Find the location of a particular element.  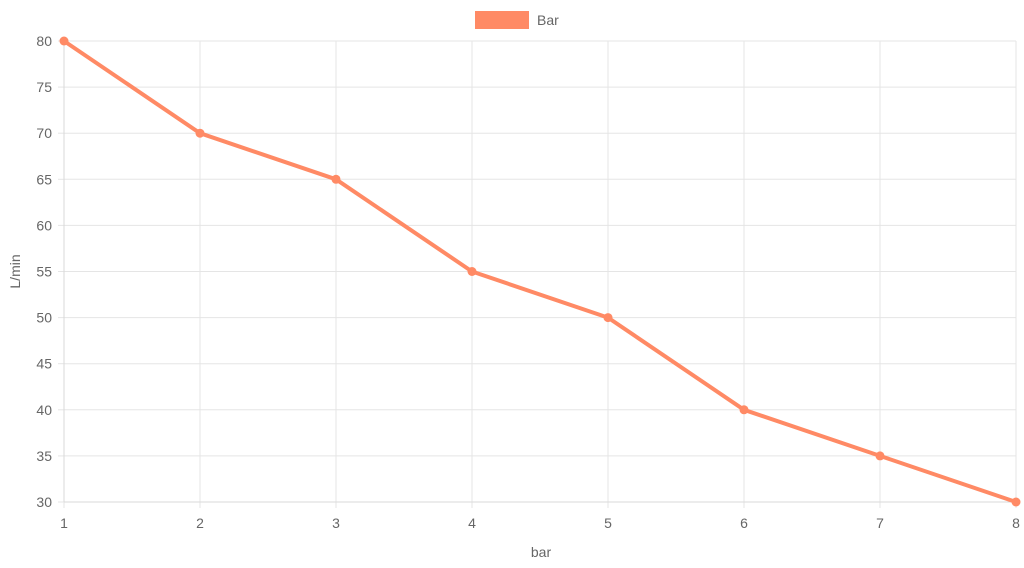

y-tick-label: 75 is located at coordinates (44, 87).